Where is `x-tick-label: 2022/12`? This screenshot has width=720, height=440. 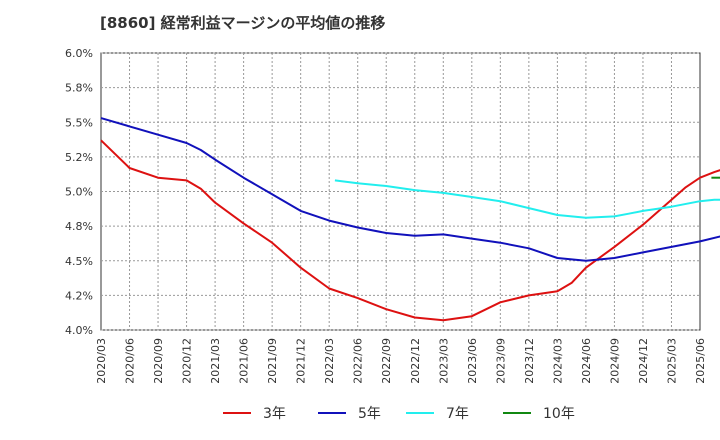
x-tick-label: 2022/12 is located at coordinates (415, 361).